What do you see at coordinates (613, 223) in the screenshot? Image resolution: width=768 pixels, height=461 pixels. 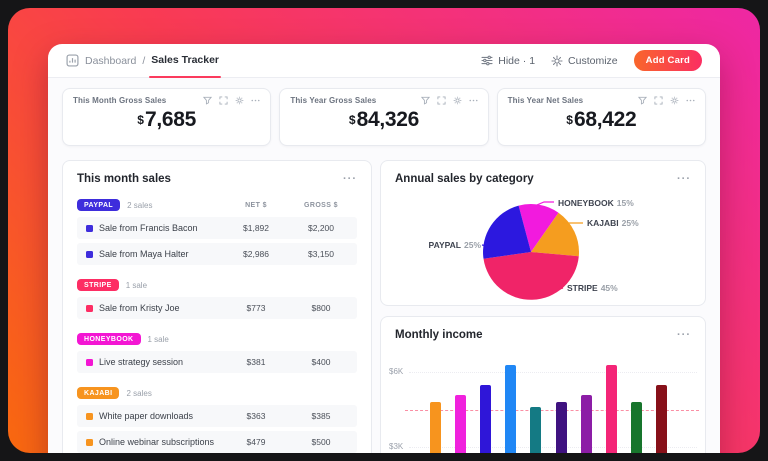 I see `pie-label-kajabi: KAJABI 25%` at bounding box center [613, 223].